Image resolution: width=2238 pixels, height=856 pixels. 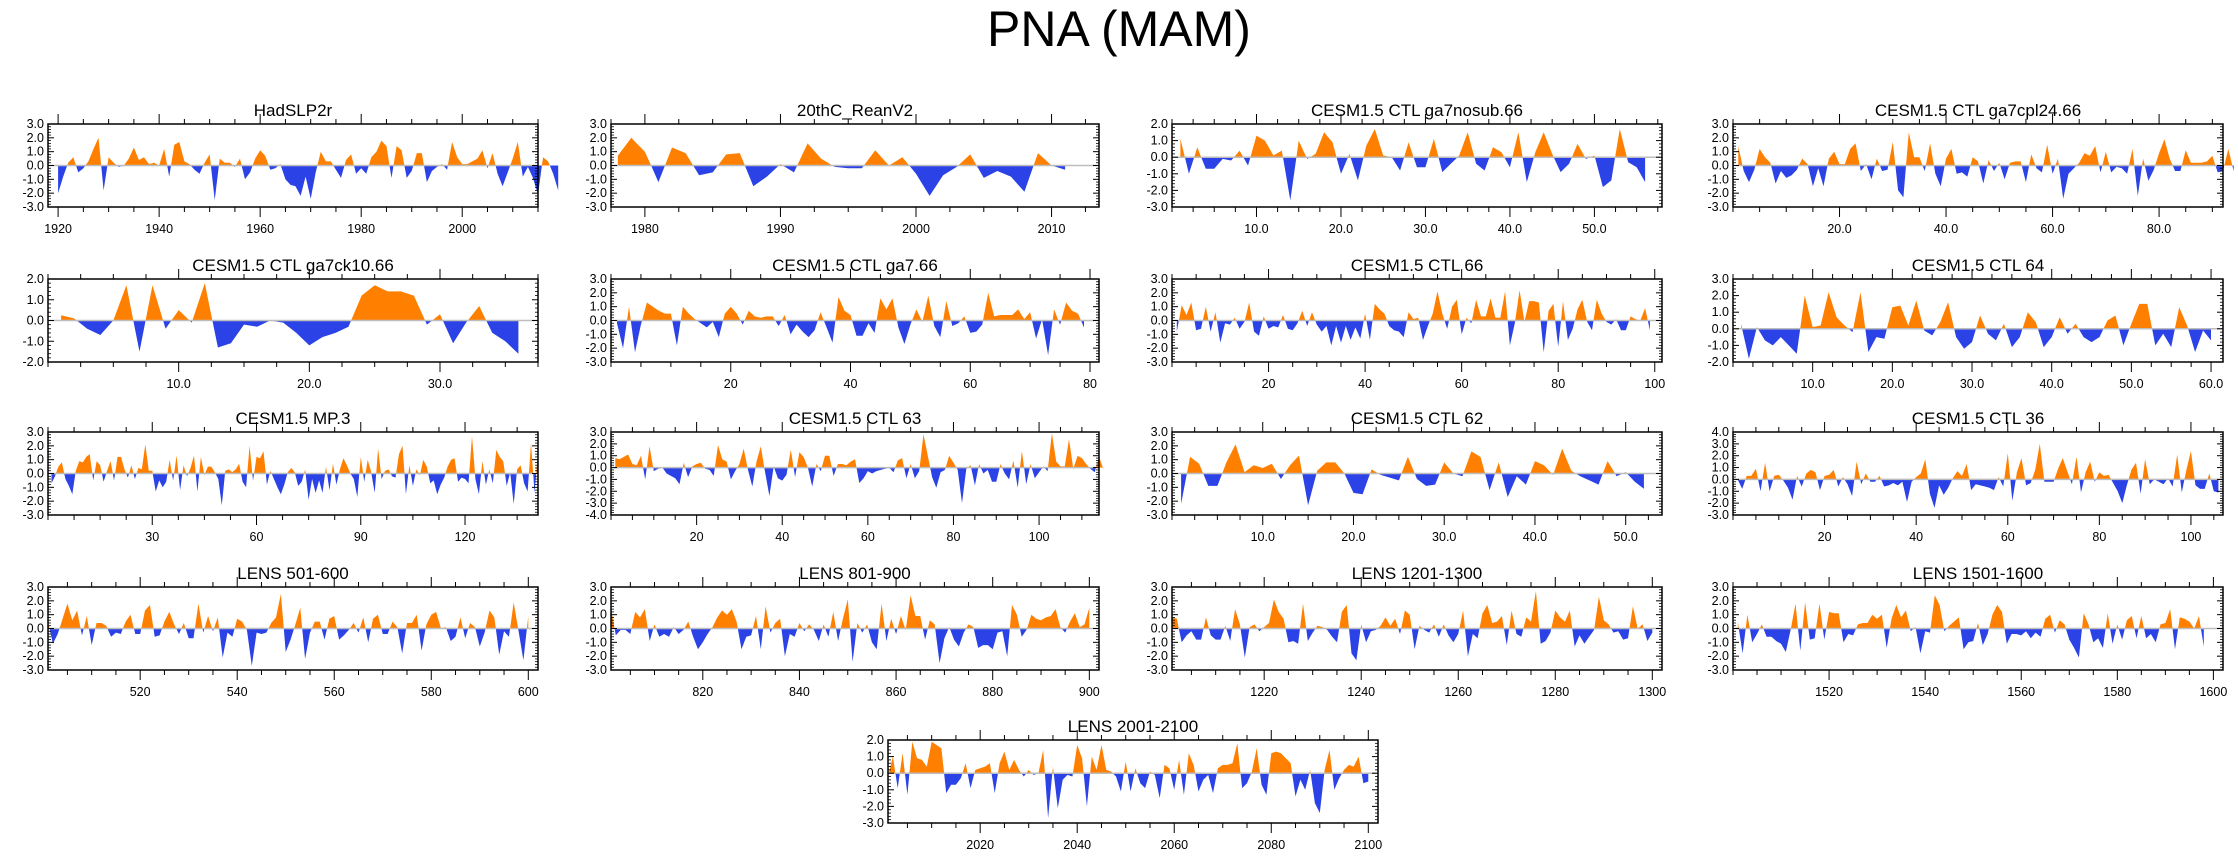 What do you see at coordinates (992, 692) in the screenshot?
I see `x-tick-label: 880` at bounding box center [992, 692].